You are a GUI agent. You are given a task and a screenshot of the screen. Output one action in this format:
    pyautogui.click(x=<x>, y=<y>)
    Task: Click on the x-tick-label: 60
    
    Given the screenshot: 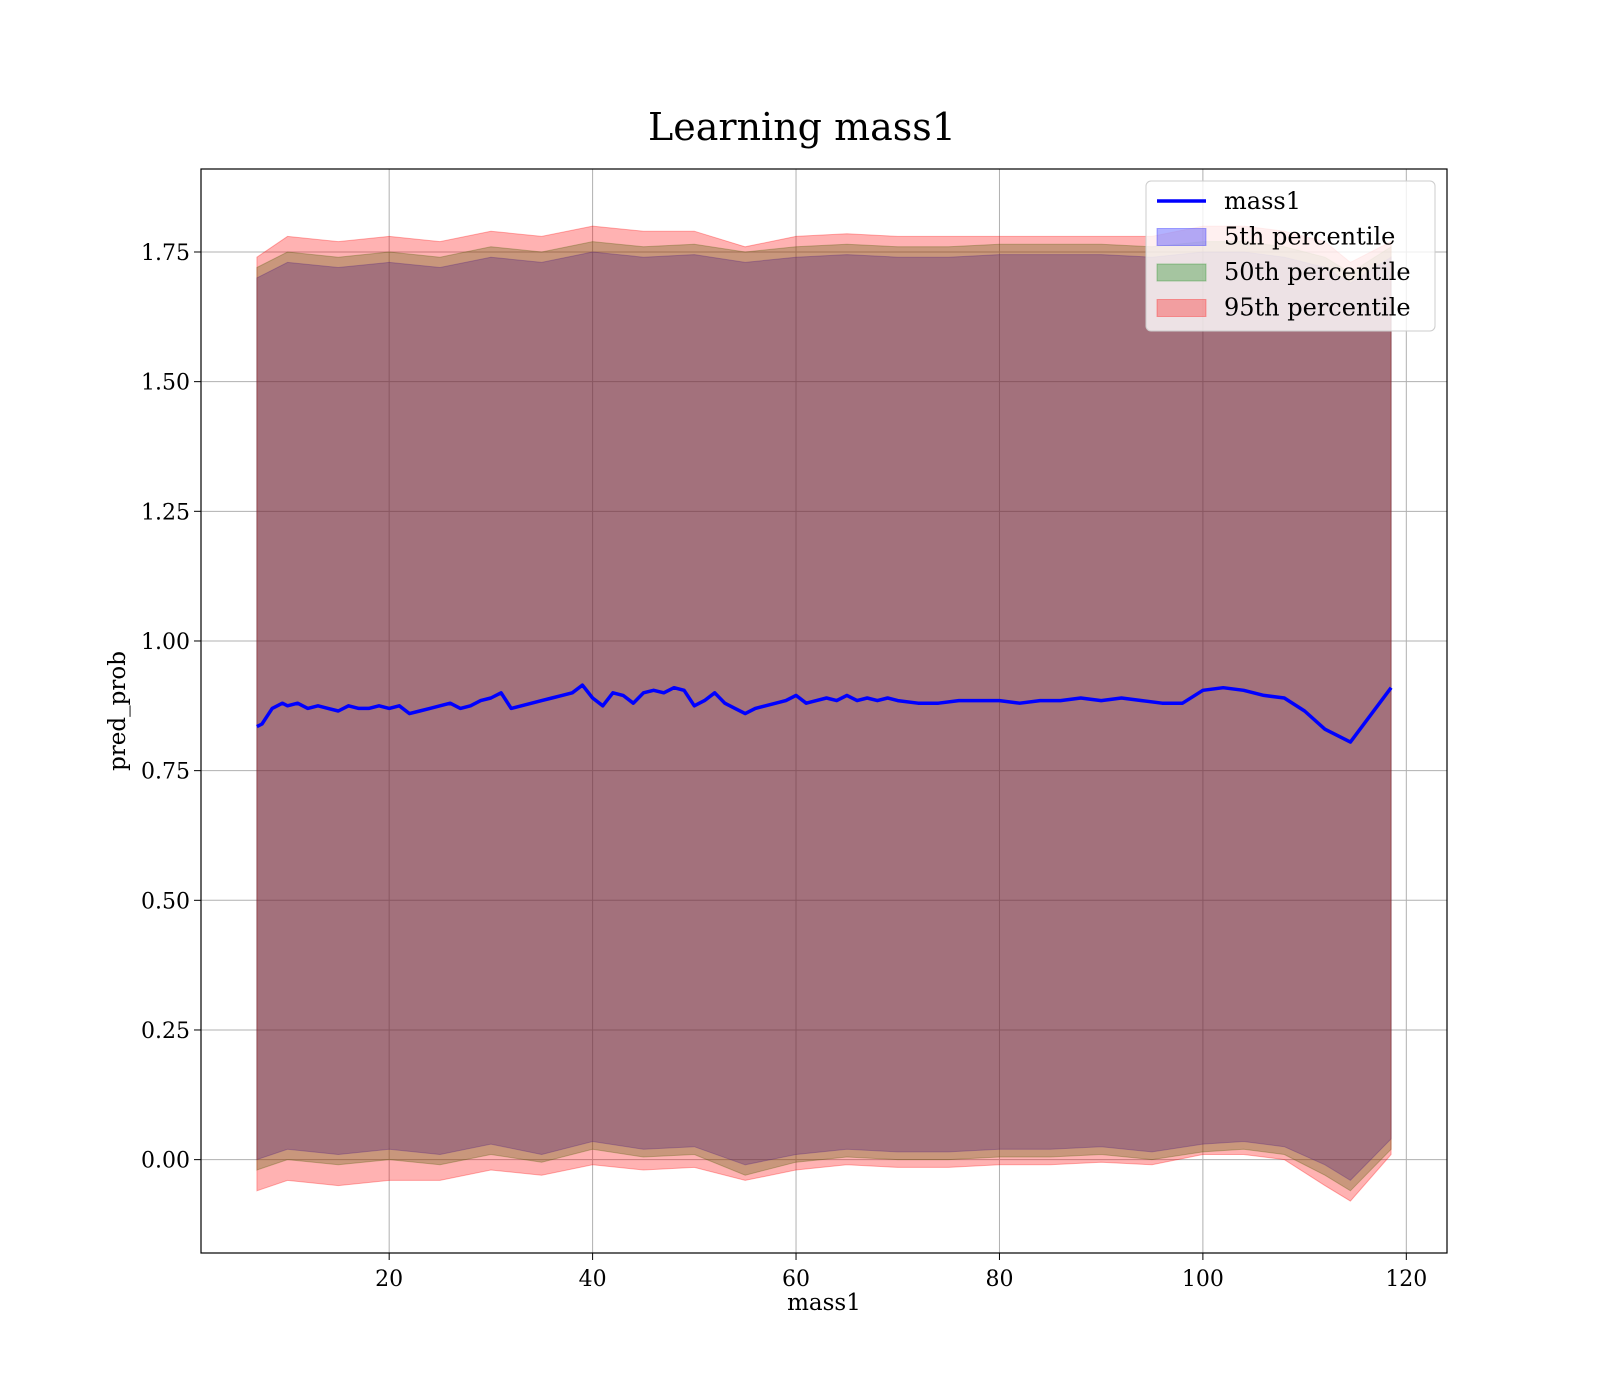 What is the action you would take?
    pyautogui.click(x=796, y=1279)
    